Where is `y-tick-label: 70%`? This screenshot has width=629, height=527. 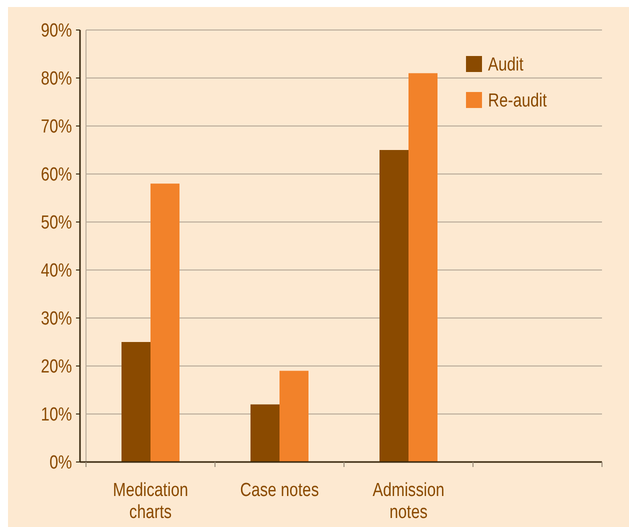 y-tick-label: 70% is located at coordinates (56, 126).